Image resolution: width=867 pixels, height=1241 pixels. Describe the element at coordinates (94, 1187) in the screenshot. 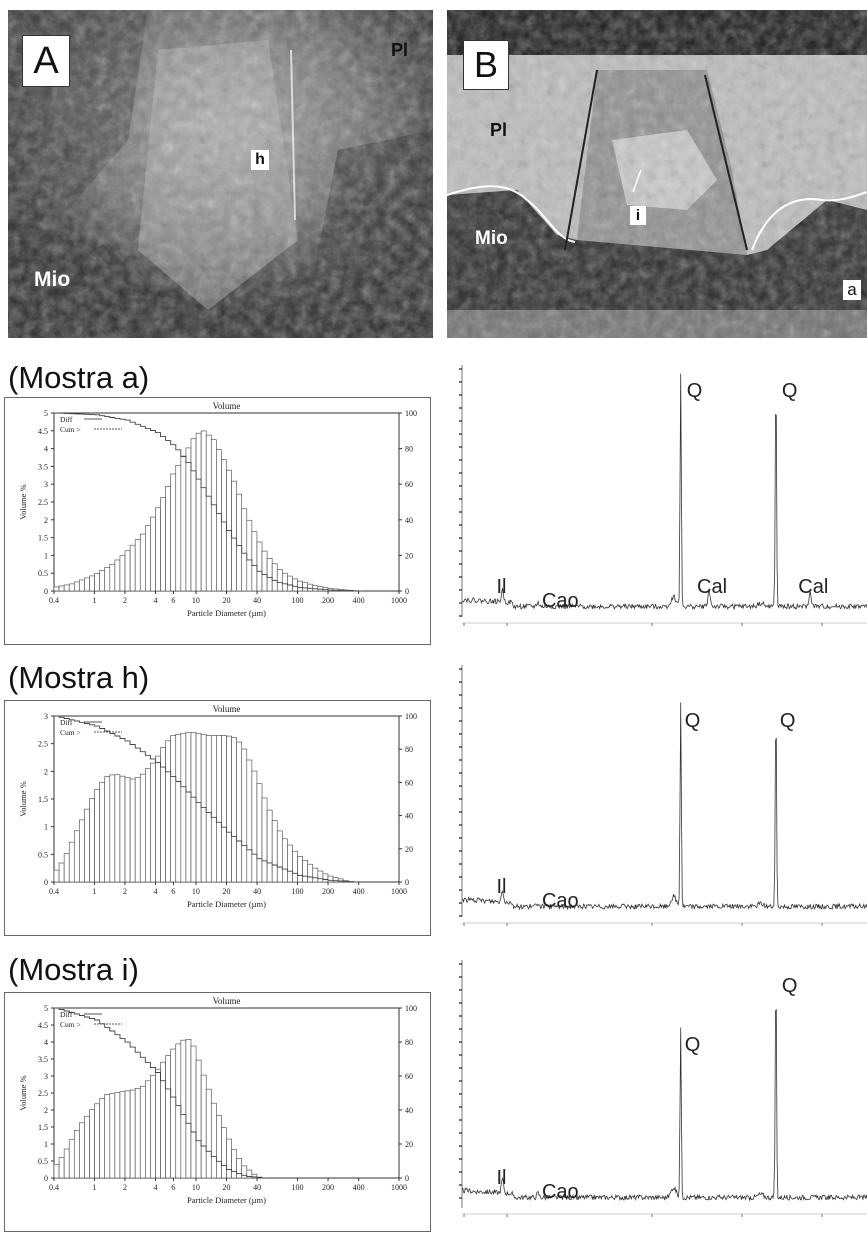

I see `x-tick-label: 1` at that location.